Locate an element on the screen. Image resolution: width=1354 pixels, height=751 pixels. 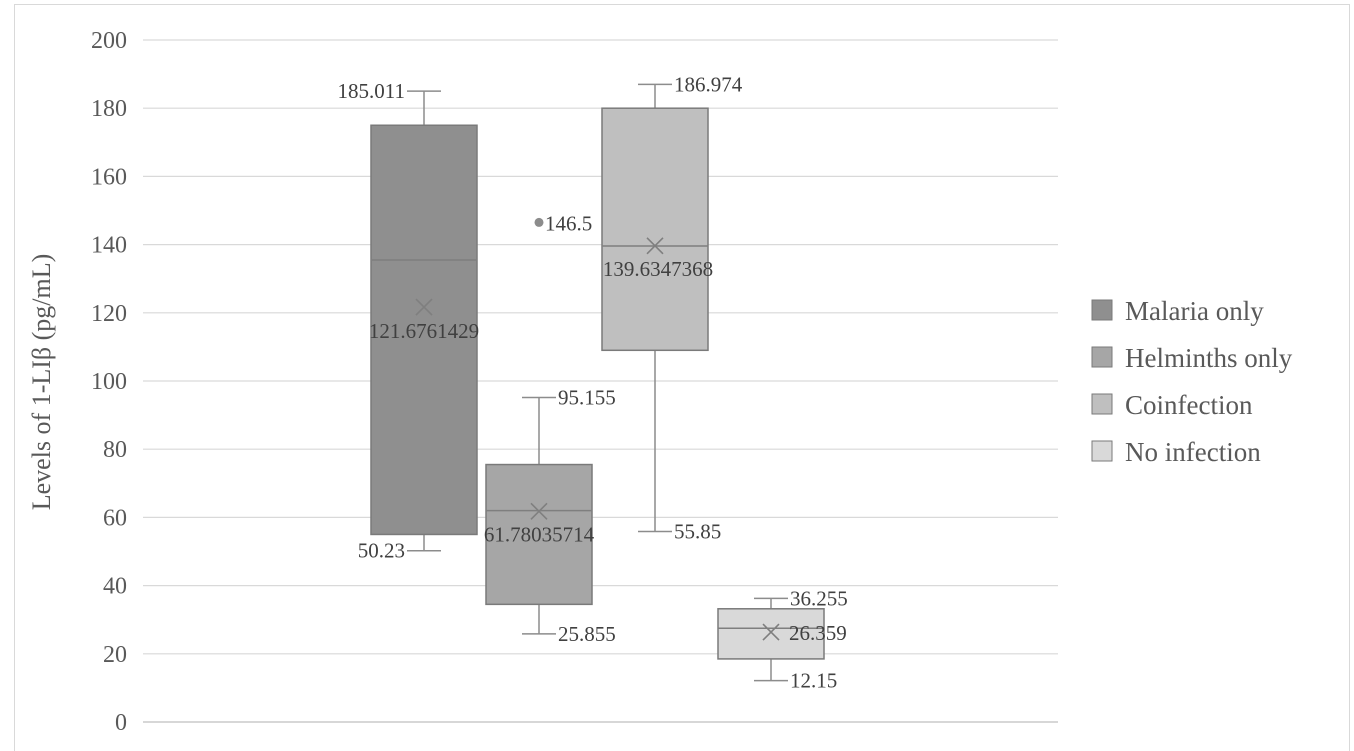
y-tick-label: 100 is located at coordinates (109, 382).